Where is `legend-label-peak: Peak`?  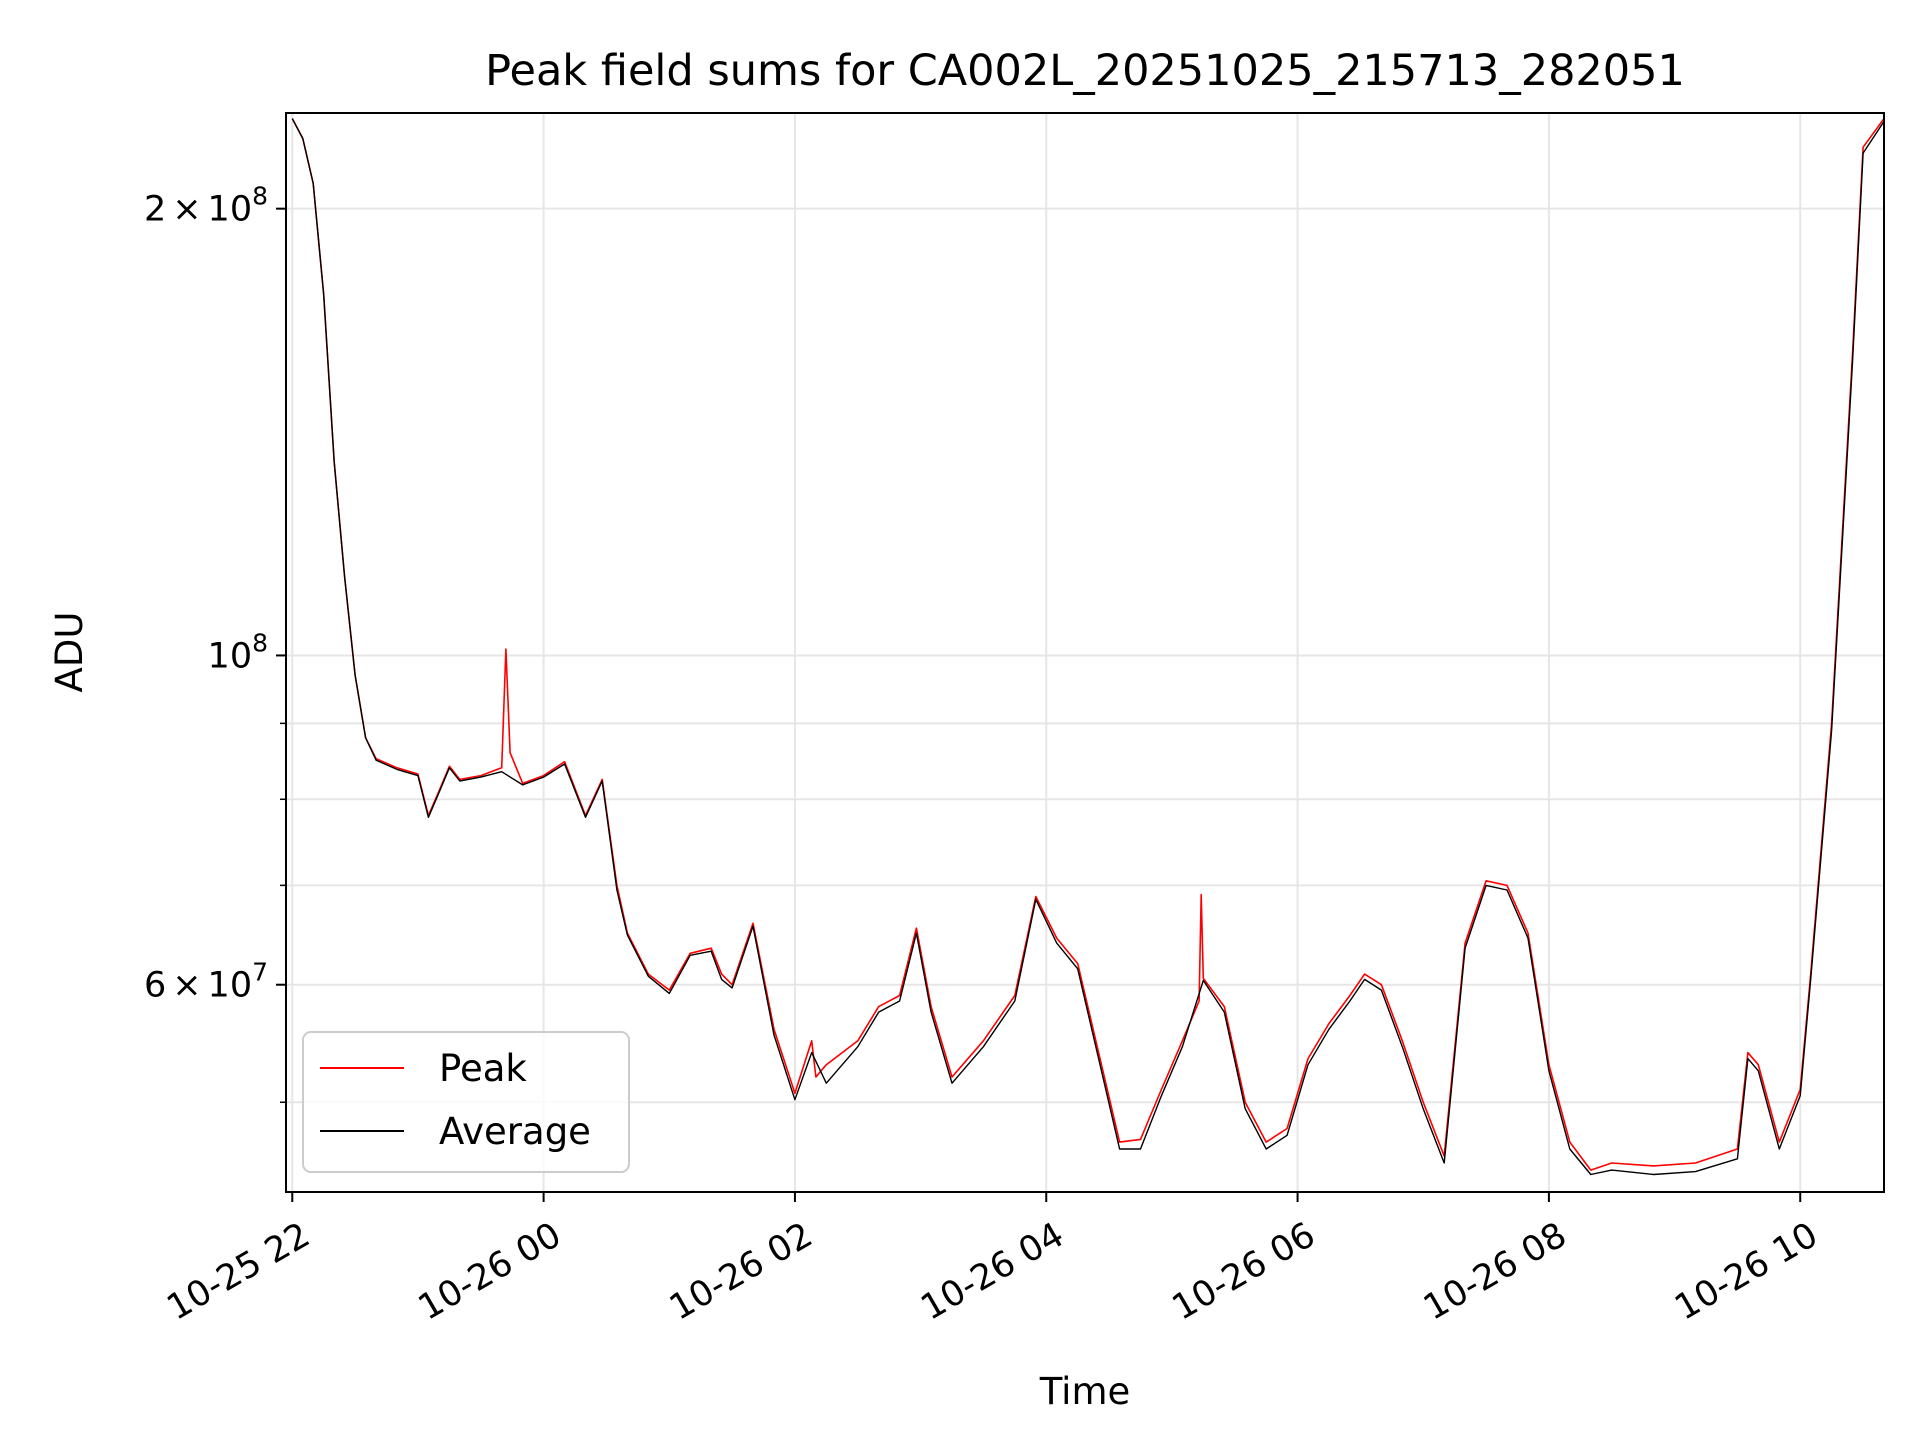 legend-label-peak: Peak is located at coordinates (483, 1068).